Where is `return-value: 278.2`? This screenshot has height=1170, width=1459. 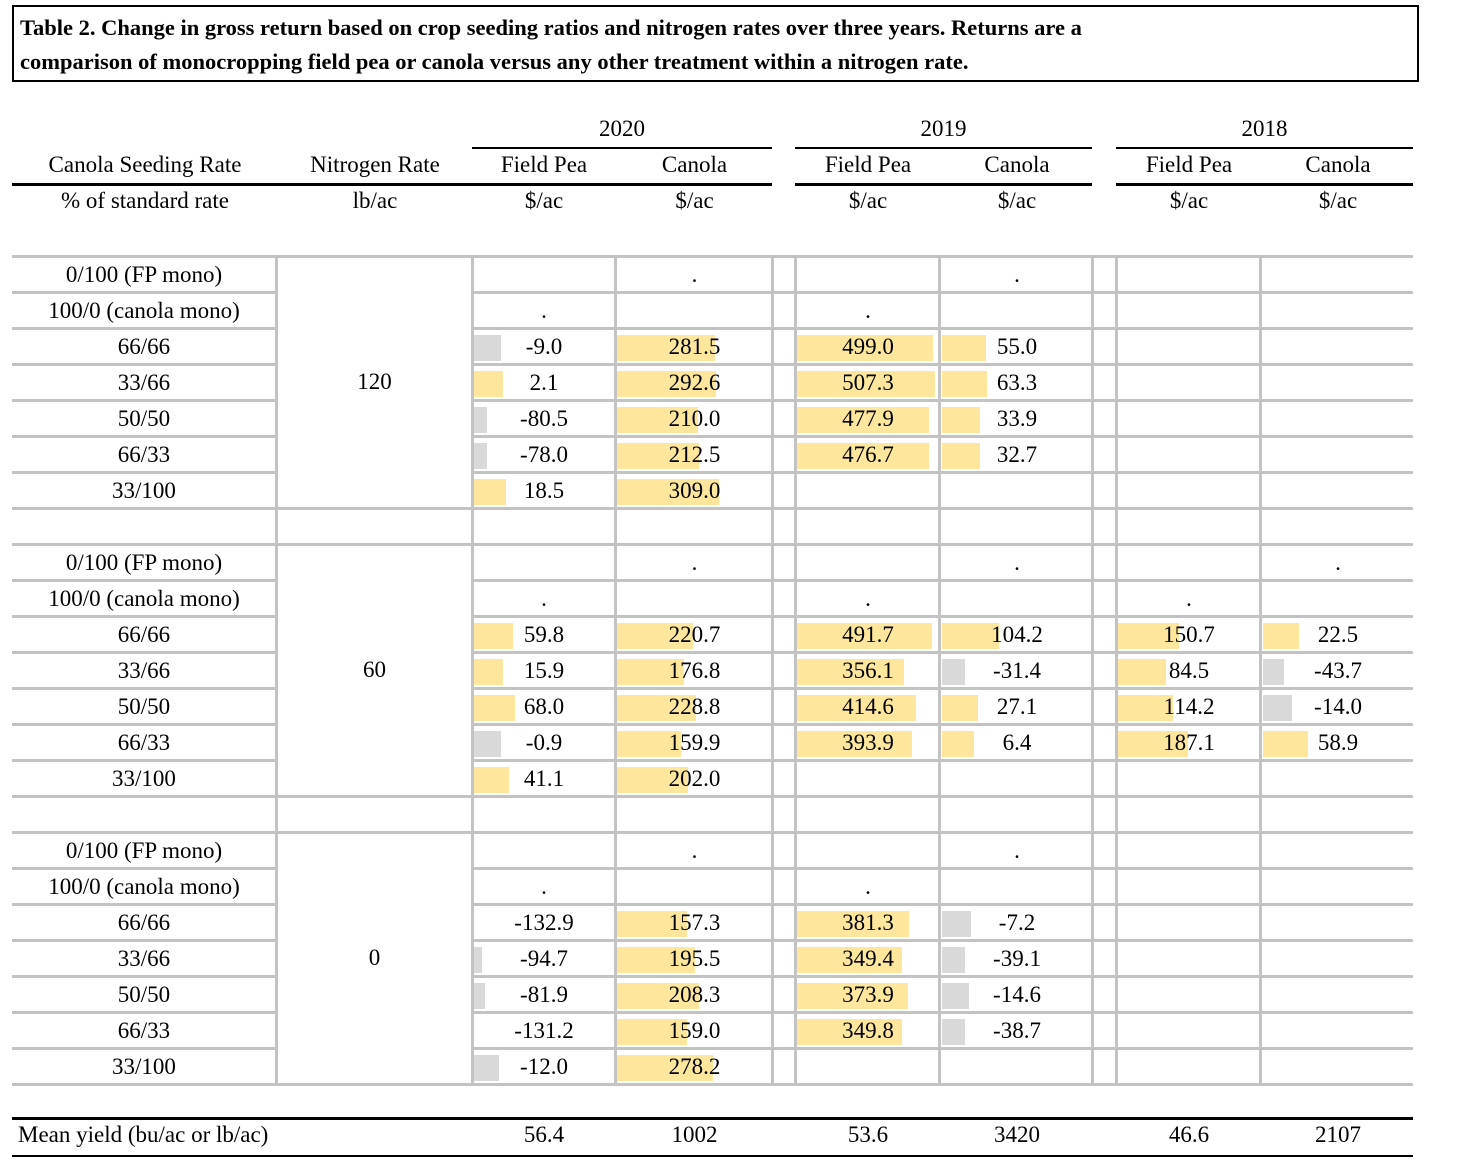
return-value: 278.2 is located at coordinates (694, 1066).